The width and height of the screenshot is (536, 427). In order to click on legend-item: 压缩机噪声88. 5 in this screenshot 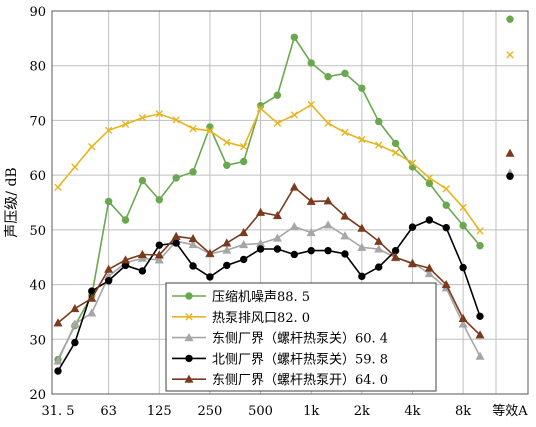, I will do `click(241, 297)`.